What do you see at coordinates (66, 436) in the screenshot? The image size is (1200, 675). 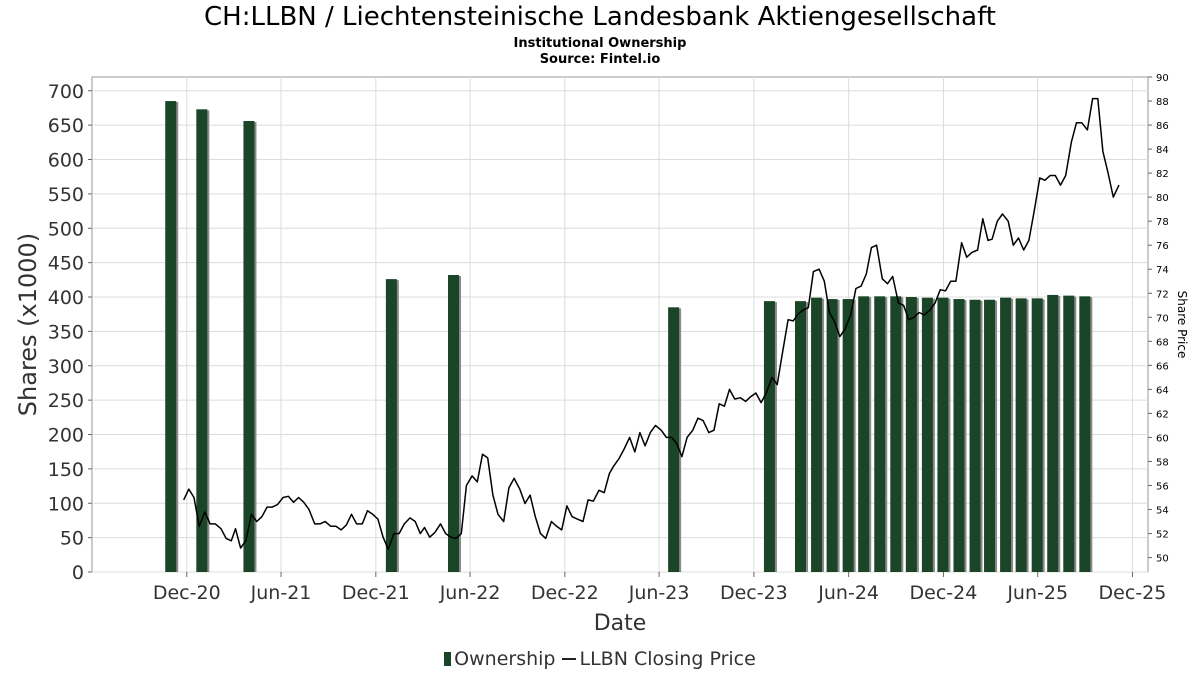 I see `y-tick-label: 200` at bounding box center [66, 436].